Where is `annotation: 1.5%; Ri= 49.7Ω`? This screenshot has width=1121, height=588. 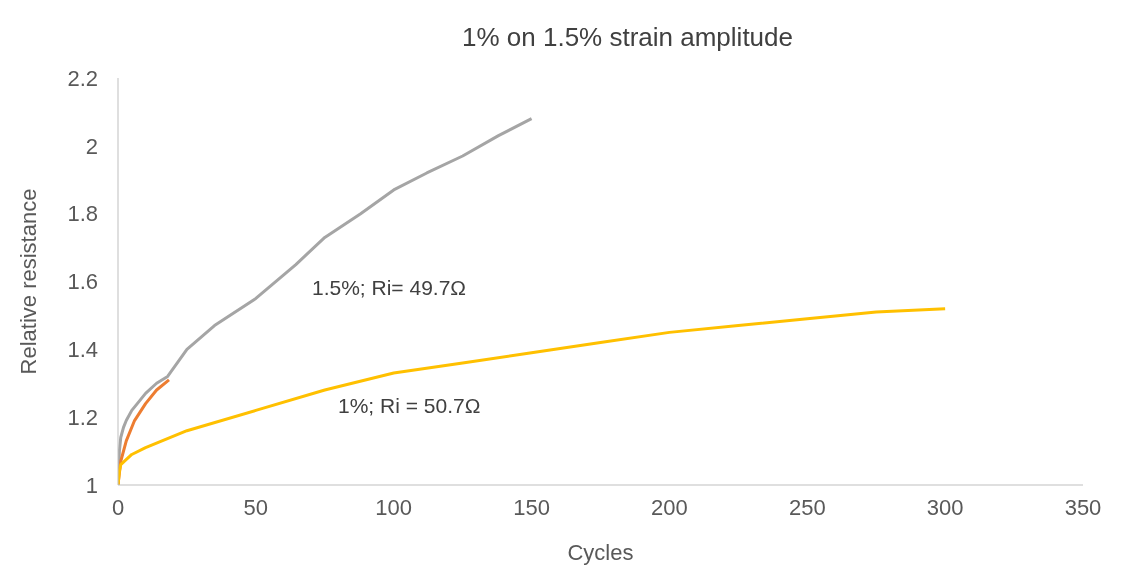
annotation: 1.5%; Ri= 49.7Ω is located at coordinates (389, 288).